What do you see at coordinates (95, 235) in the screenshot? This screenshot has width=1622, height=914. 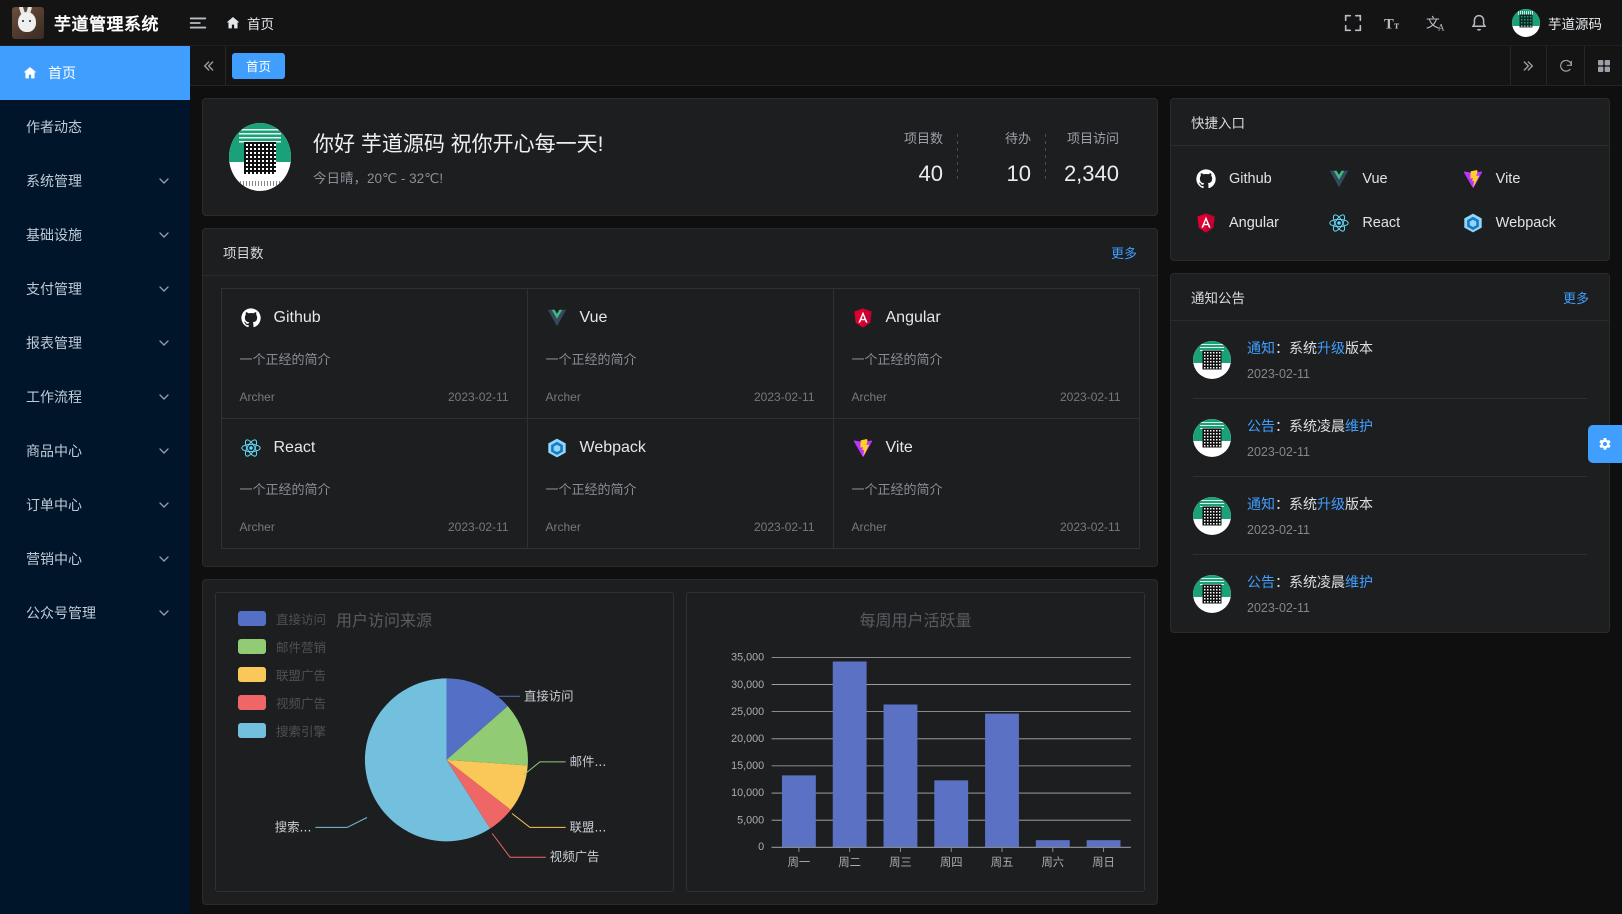 I see `sidebar-item-infrastructure: 基础设施` at bounding box center [95, 235].